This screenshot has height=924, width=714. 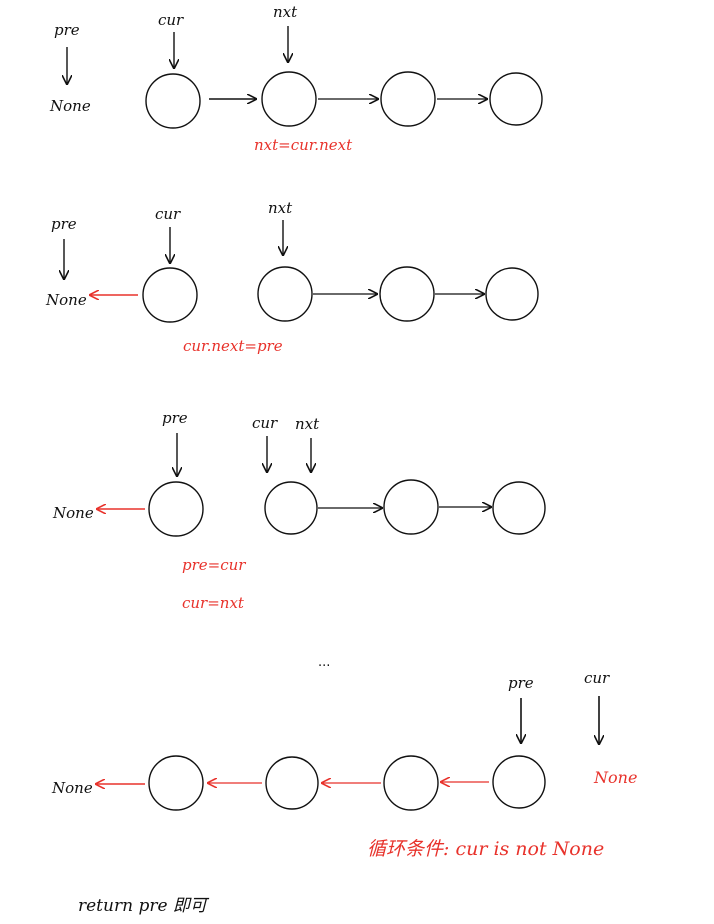 I want to click on step-note: cur=nxt, so click(x=213, y=603).